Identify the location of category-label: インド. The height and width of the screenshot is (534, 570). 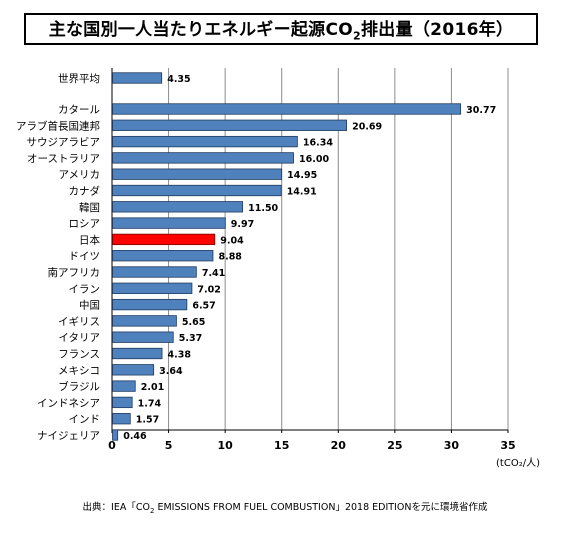
(85, 420).